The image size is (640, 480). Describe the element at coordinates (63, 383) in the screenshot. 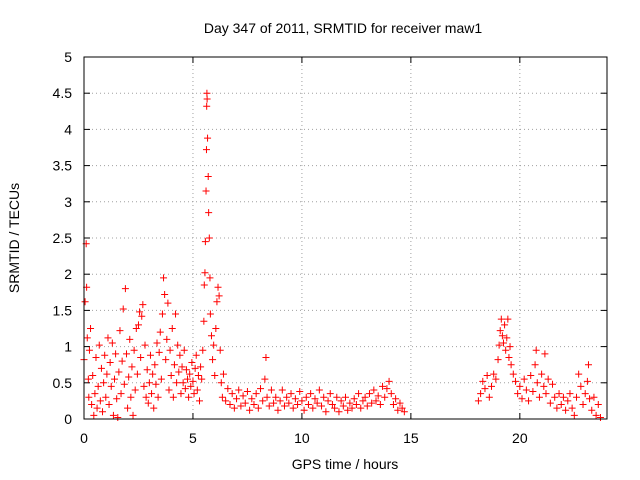

I see `y-tick-label: 0.5` at that location.